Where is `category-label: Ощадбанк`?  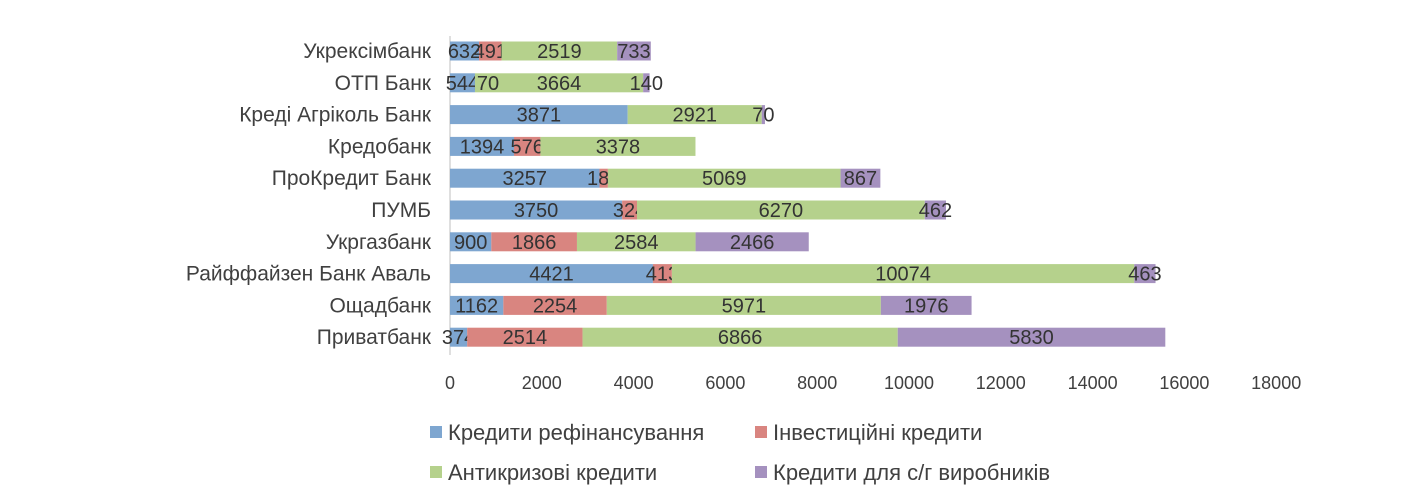 category-label: Ощадбанк is located at coordinates (380, 305).